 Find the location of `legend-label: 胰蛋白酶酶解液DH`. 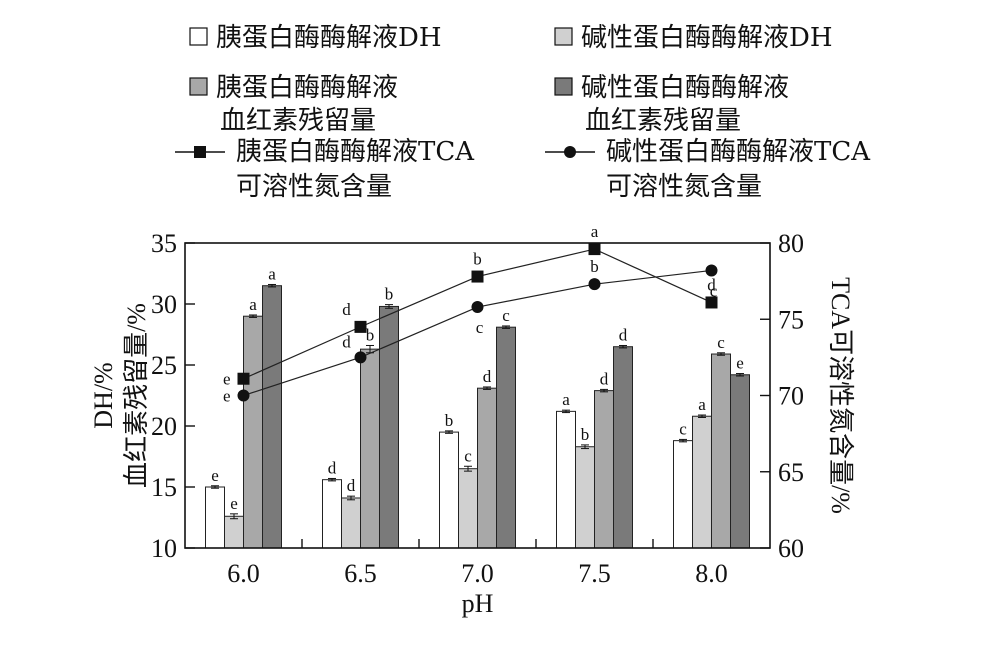

legend-label: 胰蛋白酶酶解液DH is located at coordinates (329, 38).